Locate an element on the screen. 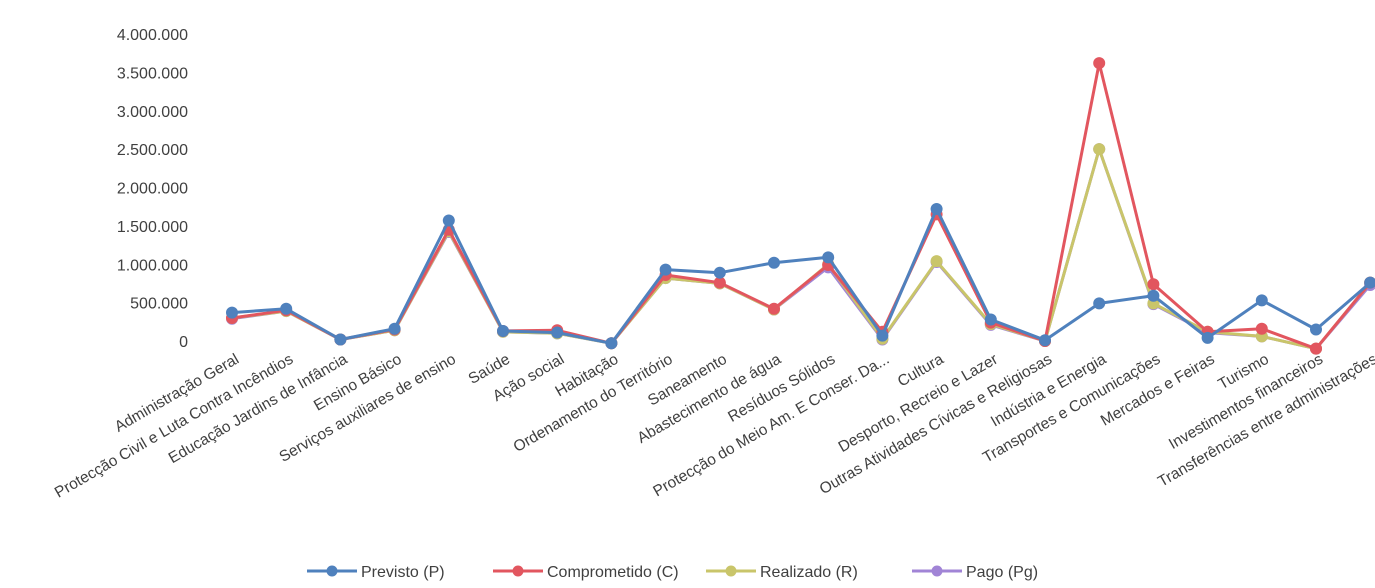 The image size is (1375, 588). y-tick-label: 4.000.000 is located at coordinates (152, 35).